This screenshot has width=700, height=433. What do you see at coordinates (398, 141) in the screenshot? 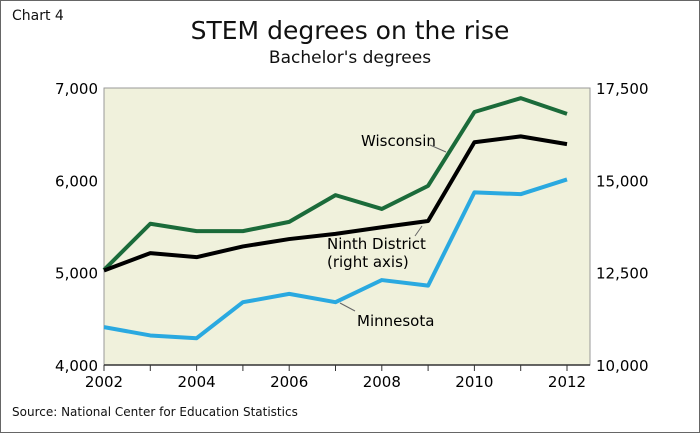
I see `series-label-wisconsin: Wisconsin` at bounding box center [398, 141].